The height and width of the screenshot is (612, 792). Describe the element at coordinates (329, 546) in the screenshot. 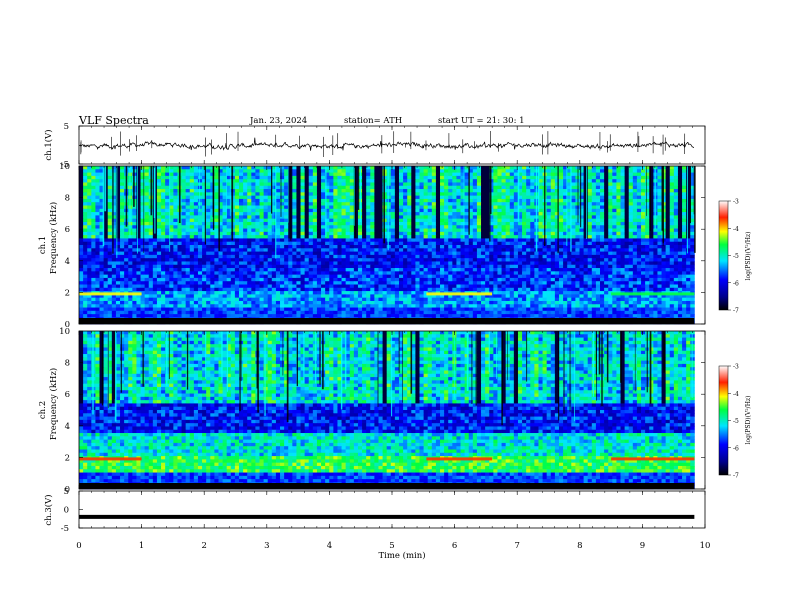

I see `x-tick-label: 4` at that location.